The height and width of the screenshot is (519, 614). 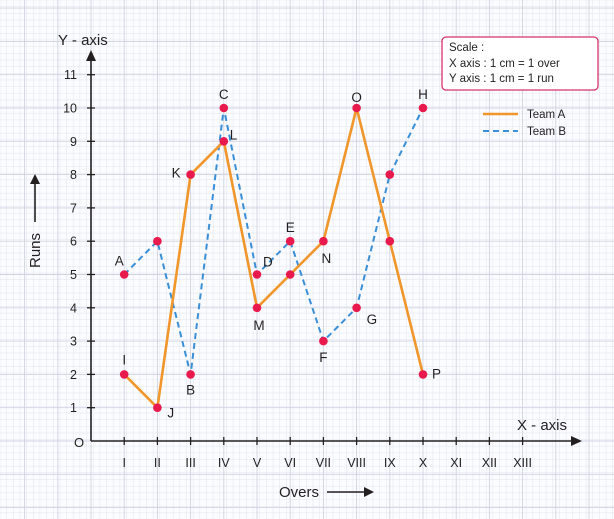 What do you see at coordinates (73, 275) in the screenshot?
I see `y-tick-label: 5` at bounding box center [73, 275].